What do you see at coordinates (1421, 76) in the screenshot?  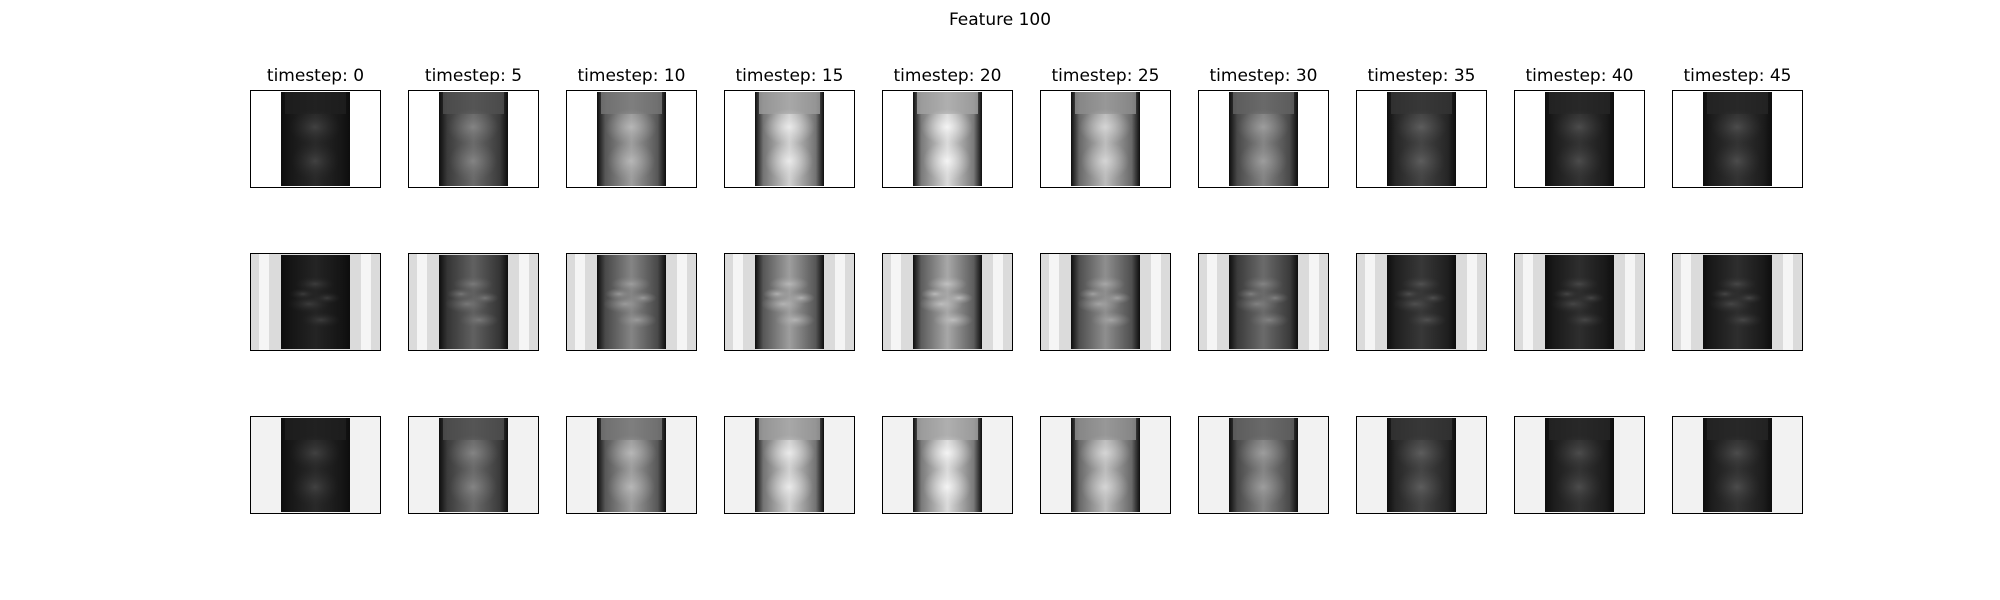 I see `column-title: timestep: 35` at bounding box center [1421, 76].